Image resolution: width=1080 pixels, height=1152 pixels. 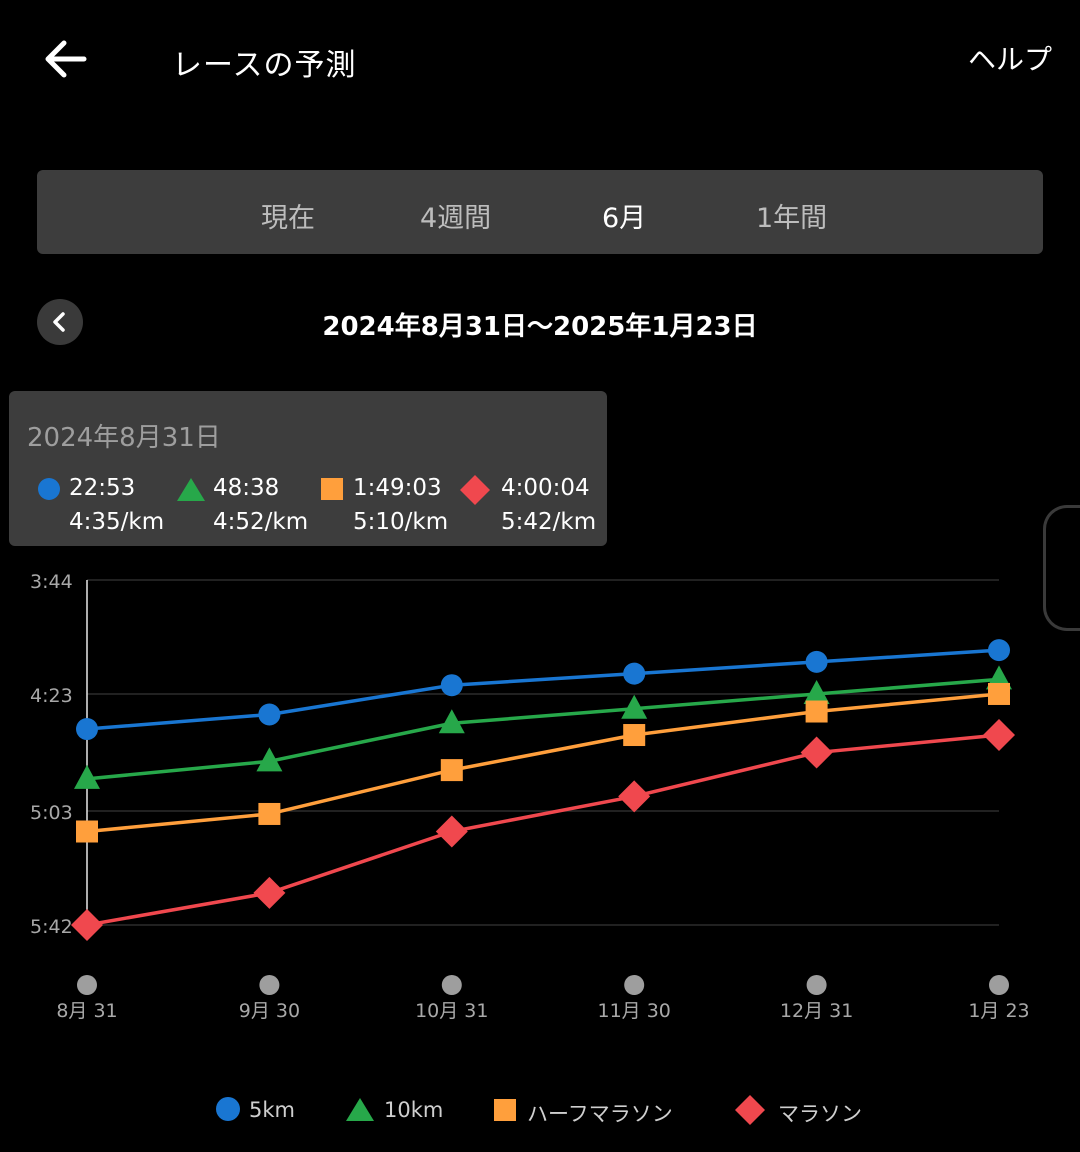 I want to click on chart-legend: 5km 10km ハーフマラソン マラソン, so click(x=540, y=1110).